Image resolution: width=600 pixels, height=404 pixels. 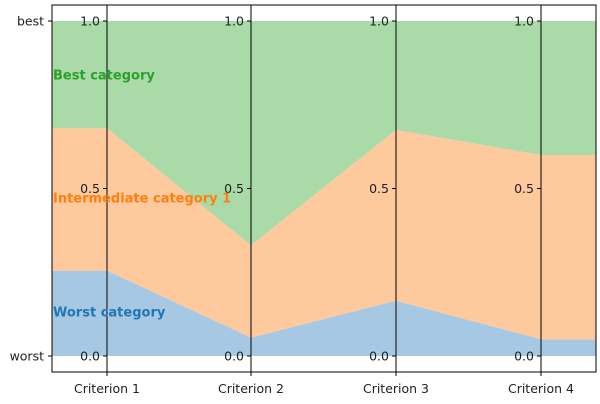 What do you see at coordinates (142, 199) in the screenshot?
I see `category-label-1: Intermediate category 1` at bounding box center [142, 199].